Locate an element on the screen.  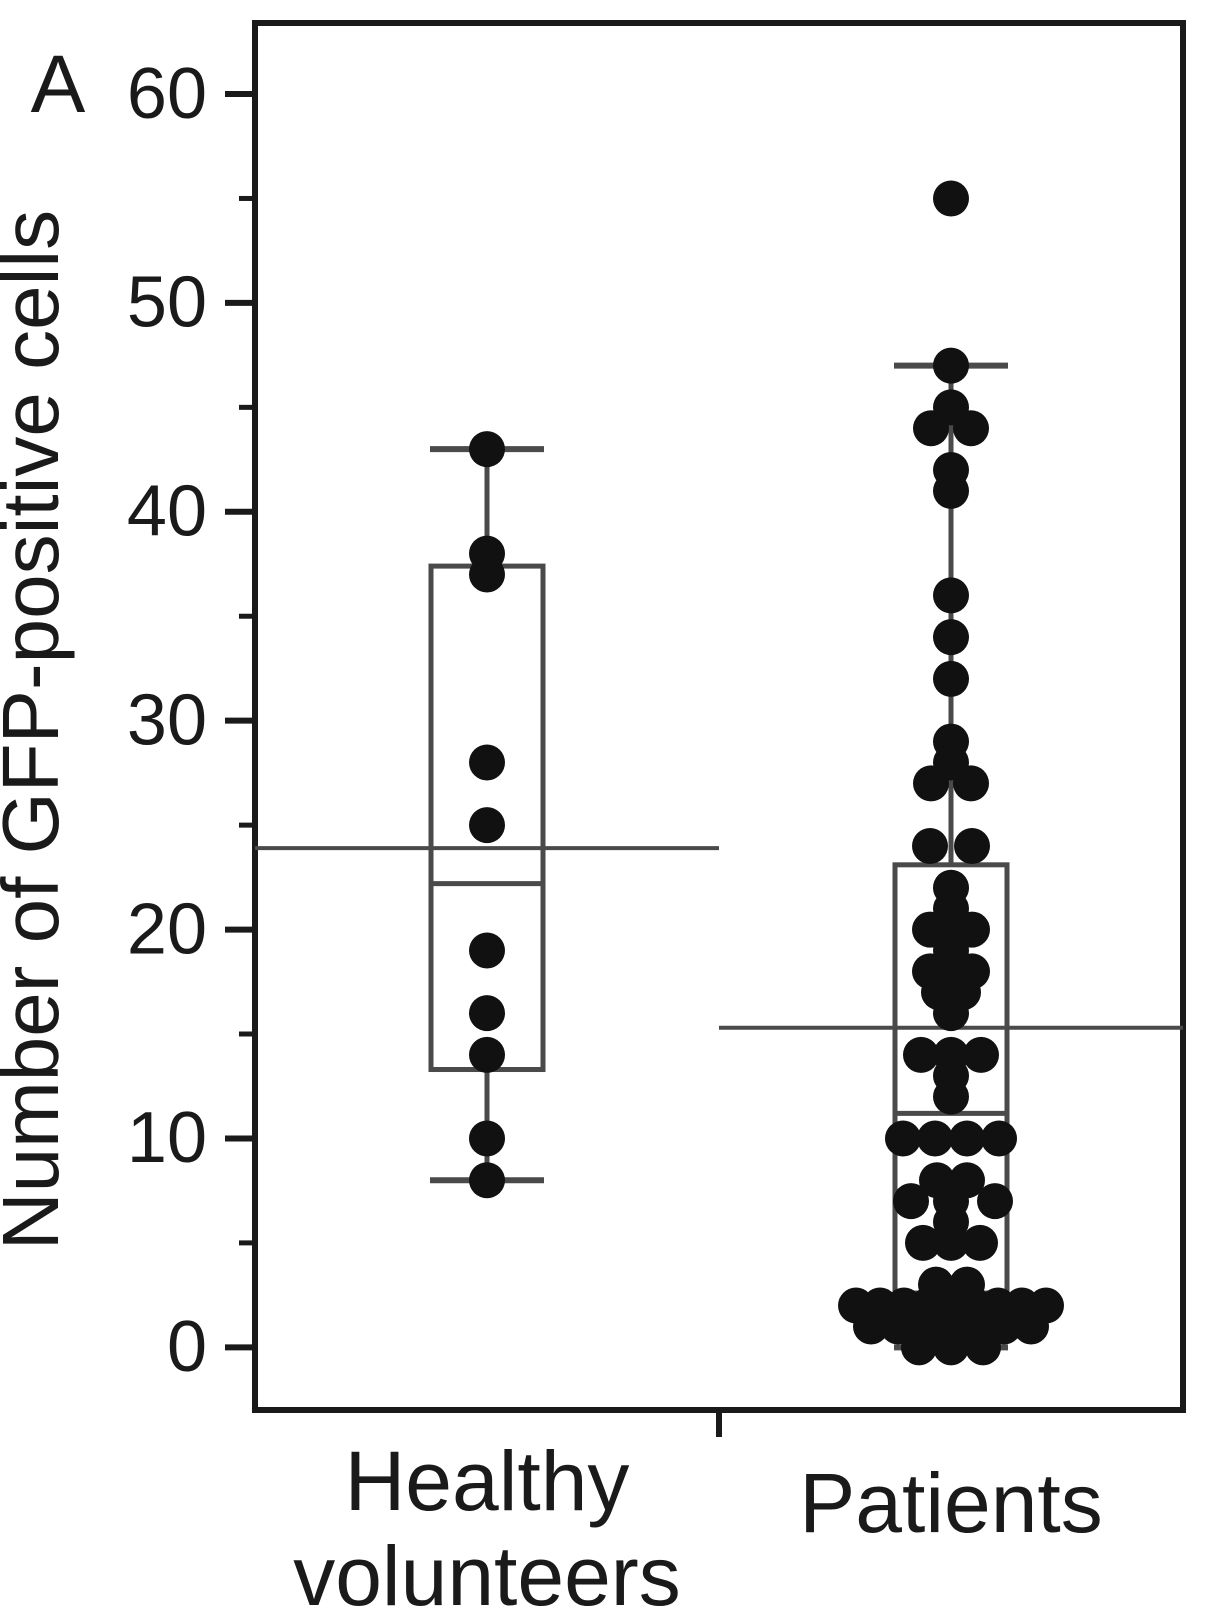
y-axis-tick-label: 40 is located at coordinates (167, 512).